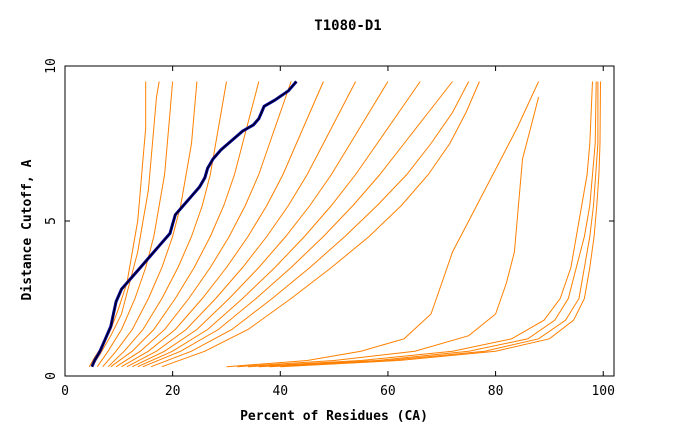 The image size is (680, 440). Describe the element at coordinates (27, 229) in the screenshot. I see `y-axis-label: Distance Cutoff, A` at that location.